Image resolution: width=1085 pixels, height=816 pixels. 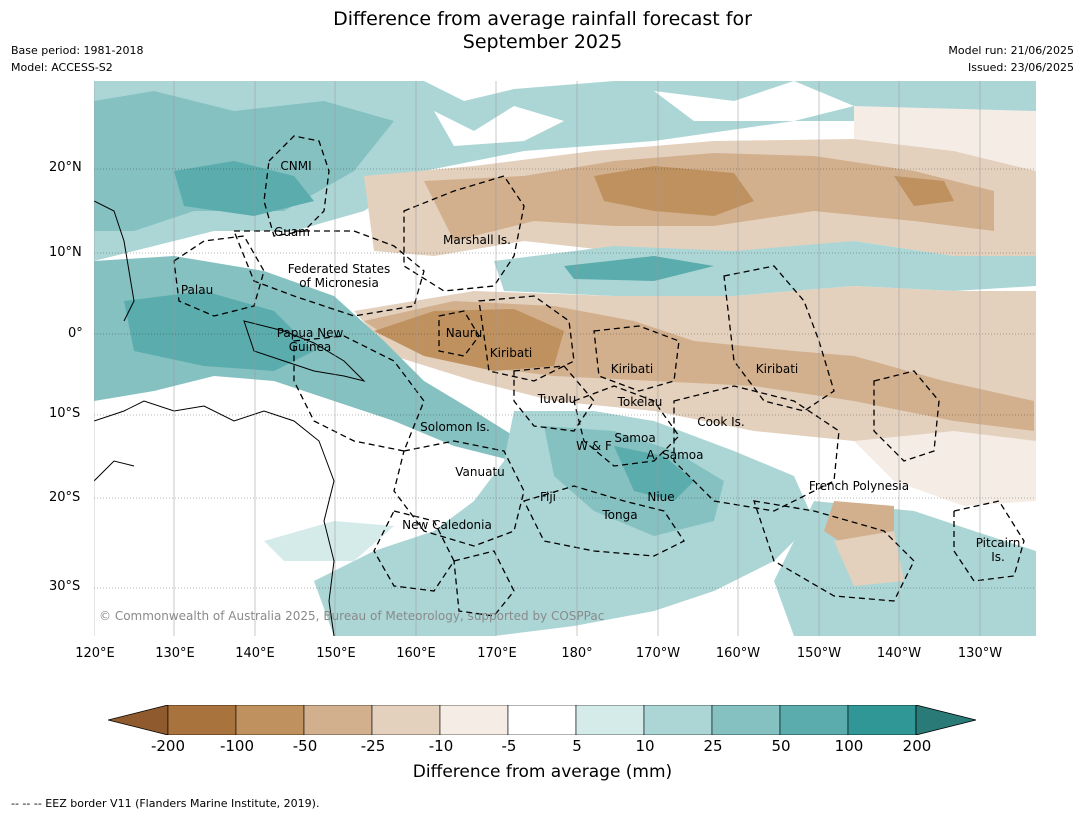 I want to click on lon-label-140e: 140°E, so click(x=255, y=653).